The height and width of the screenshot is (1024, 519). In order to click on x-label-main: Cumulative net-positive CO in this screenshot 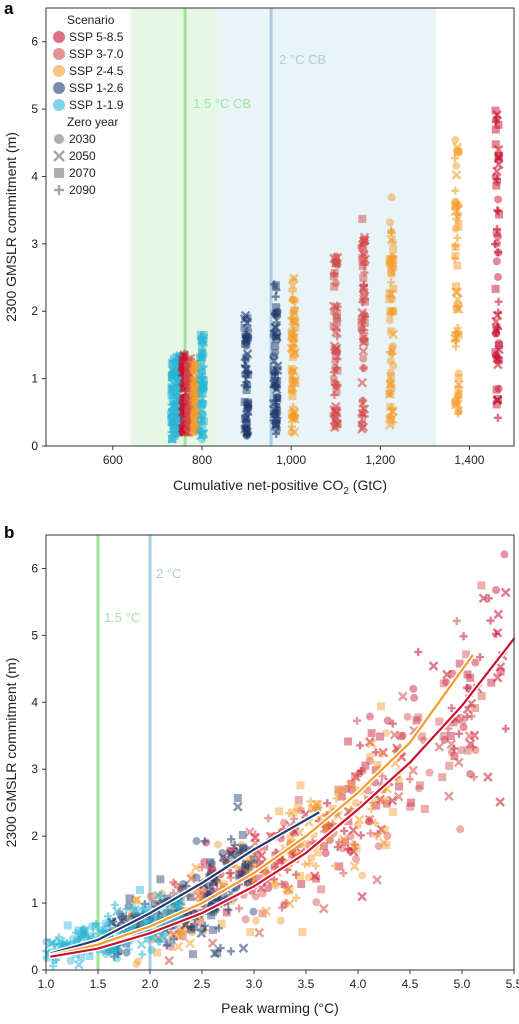, I will do `click(258, 485)`.